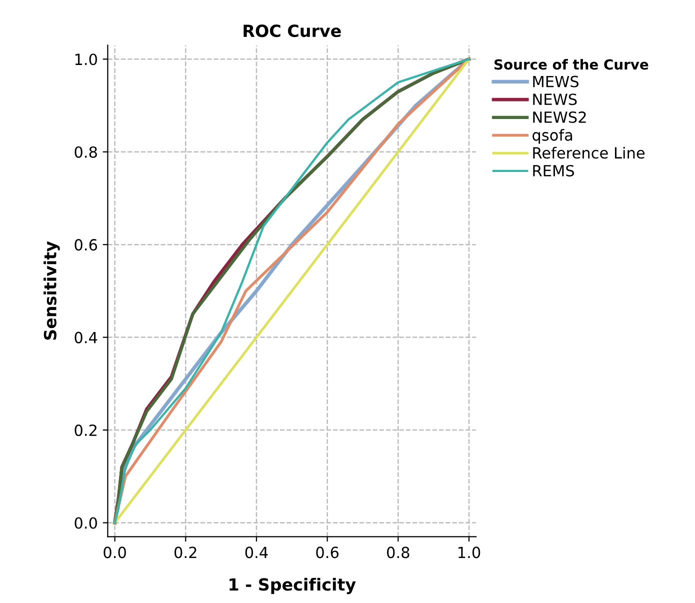 This screenshot has height=603, width=695. What do you see at coordinates (85, 152) in the screenshot?
I see `y-tick-label: 0.8` at bounding box center [85, 152].